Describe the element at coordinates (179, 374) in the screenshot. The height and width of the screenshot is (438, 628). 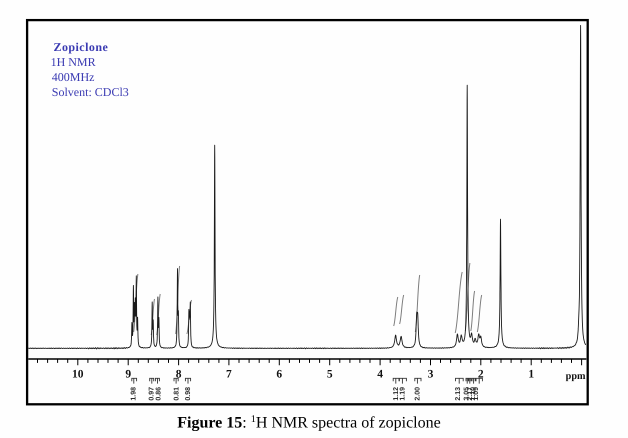
I see `svg-text: 8` at that location.